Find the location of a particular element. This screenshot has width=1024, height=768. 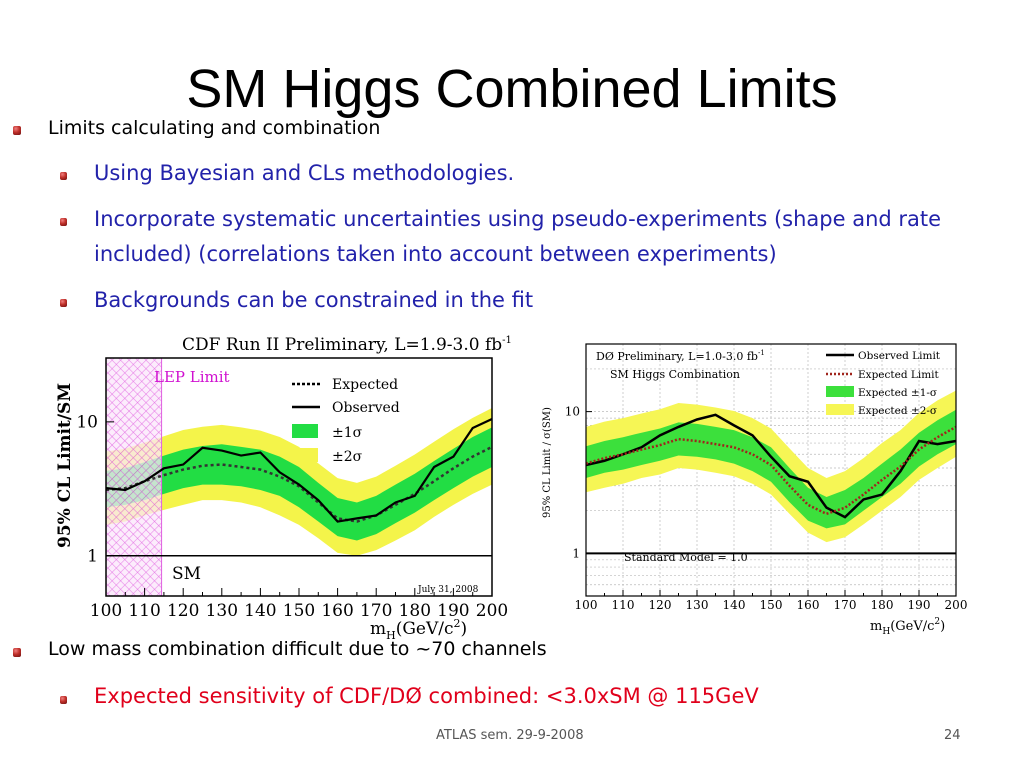

cdf-frame is located at coordinates (299, 477).